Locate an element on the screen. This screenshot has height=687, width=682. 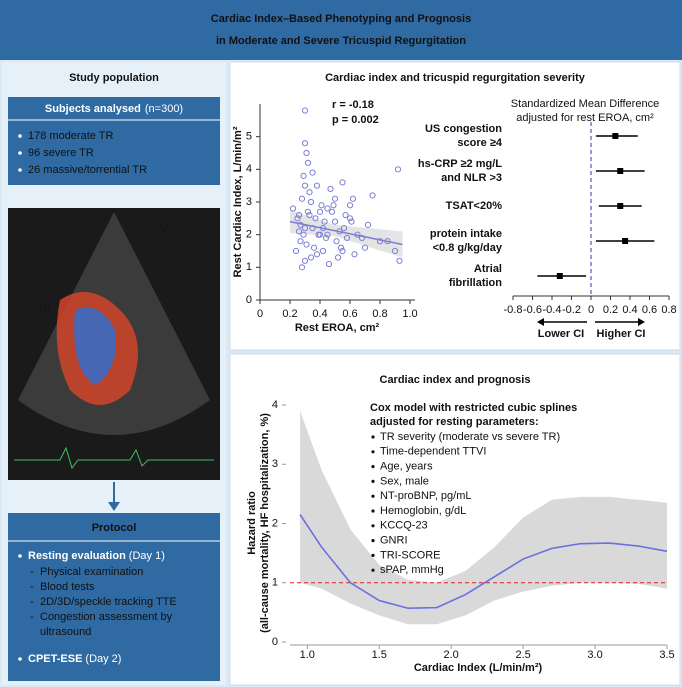
echo-doppler is located at coordinates (95, 346).